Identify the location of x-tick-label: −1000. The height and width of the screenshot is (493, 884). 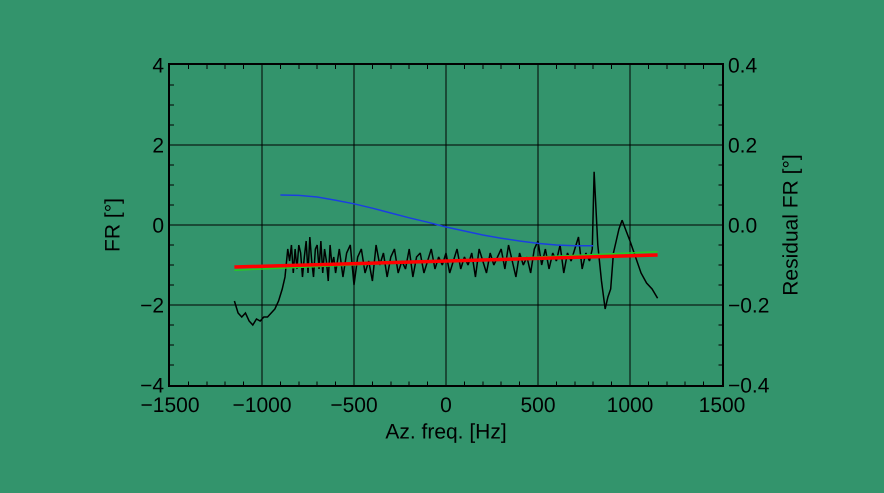
(262, 405).